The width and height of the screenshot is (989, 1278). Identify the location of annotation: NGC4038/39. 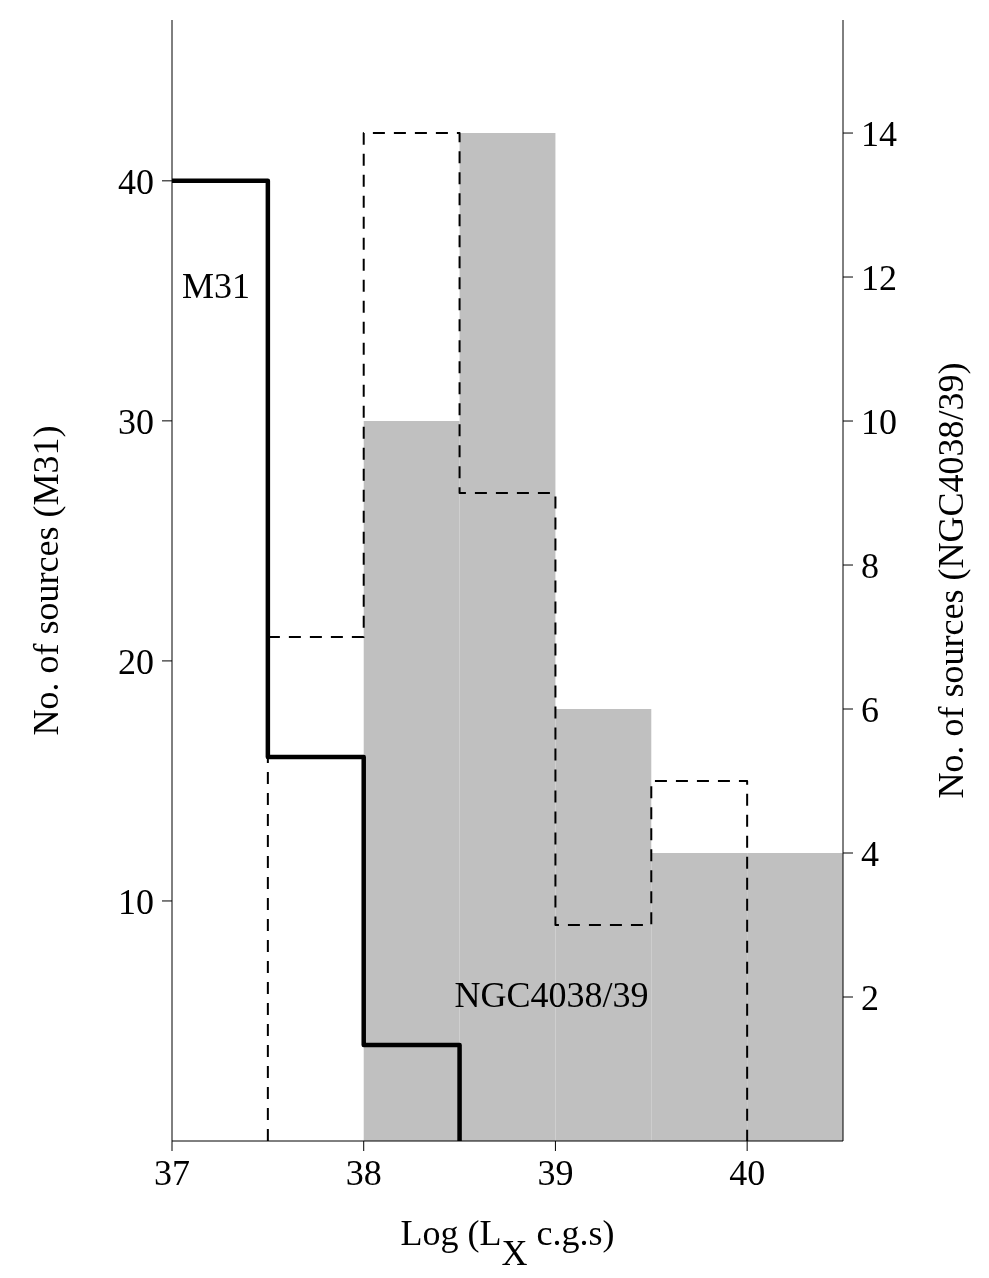
(551, 994).